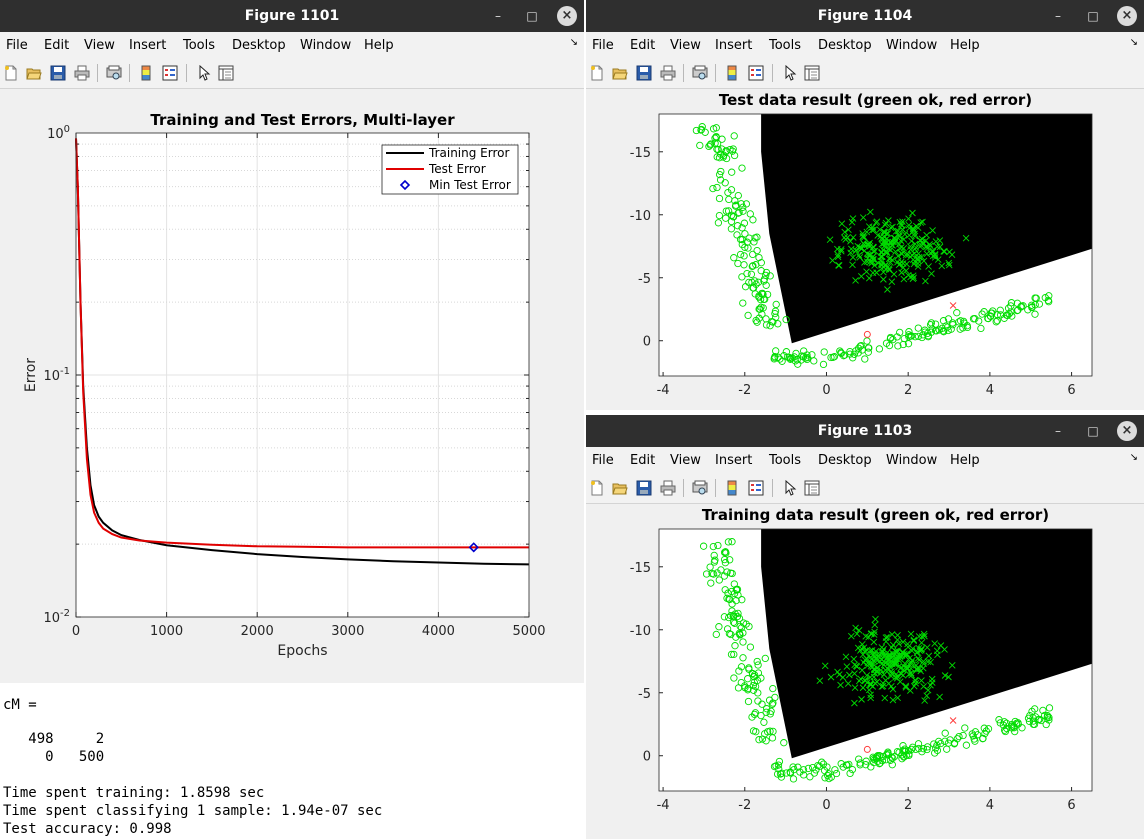  I want to click on class-2-points, so click(898, 250).